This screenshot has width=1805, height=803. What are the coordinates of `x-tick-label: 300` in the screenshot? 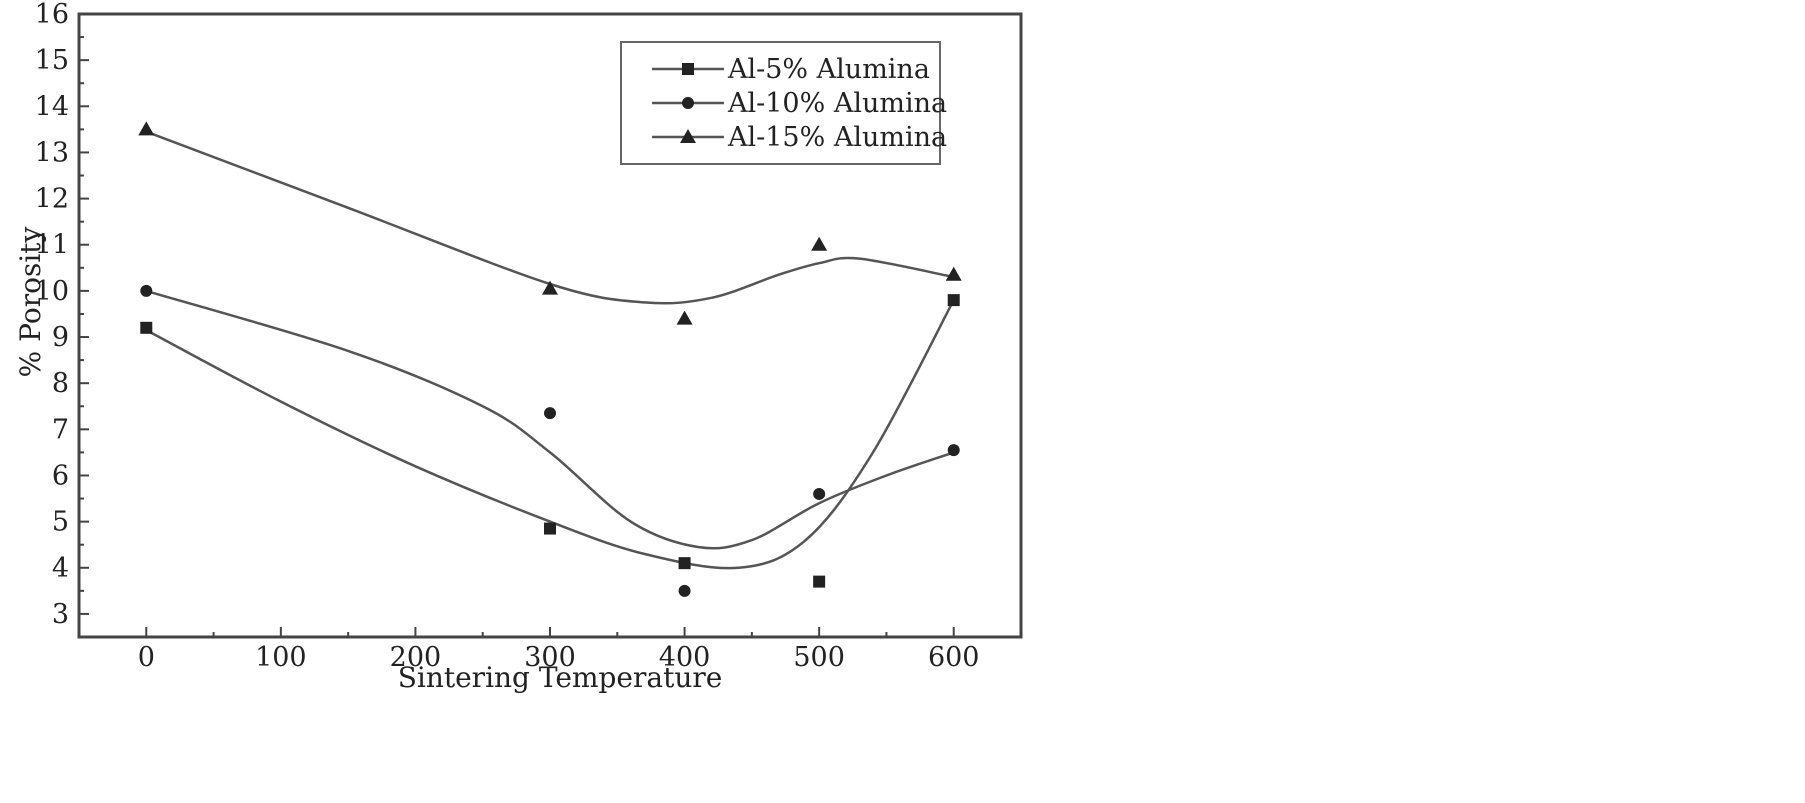 It's located at (550, 657).